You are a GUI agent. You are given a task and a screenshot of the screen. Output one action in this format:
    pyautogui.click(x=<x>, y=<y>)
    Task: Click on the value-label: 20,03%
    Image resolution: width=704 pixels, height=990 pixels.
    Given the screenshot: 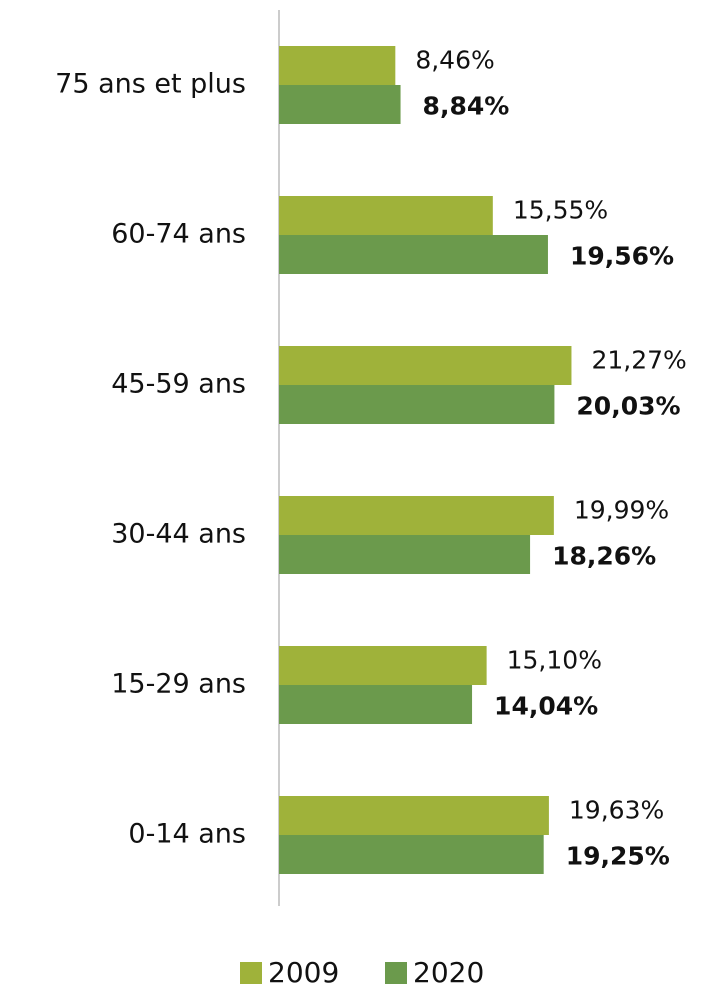 What is the action you would take?
    pyautogui.click(x=628, y=406)
    